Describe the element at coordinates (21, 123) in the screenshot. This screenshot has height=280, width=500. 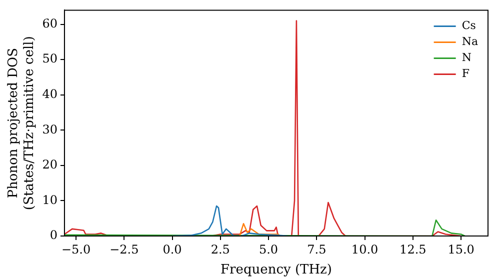
I see `y-axis-title: Phonon projected DOS (States/THz·primitive cell)` at that location.